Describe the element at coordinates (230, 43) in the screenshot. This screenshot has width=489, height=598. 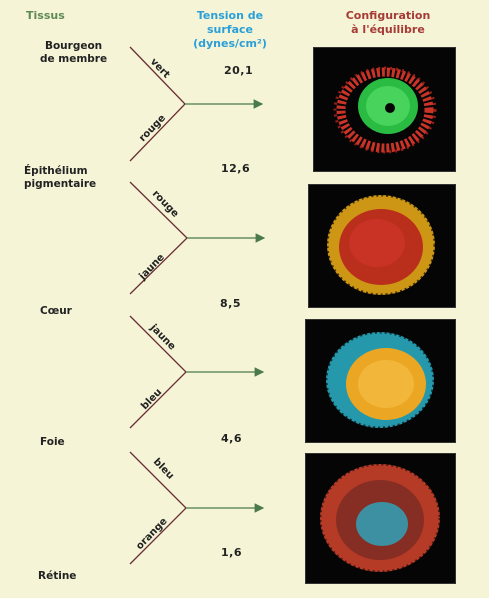
I see `header-tension-line2: (dynes/cm²)` at that location.